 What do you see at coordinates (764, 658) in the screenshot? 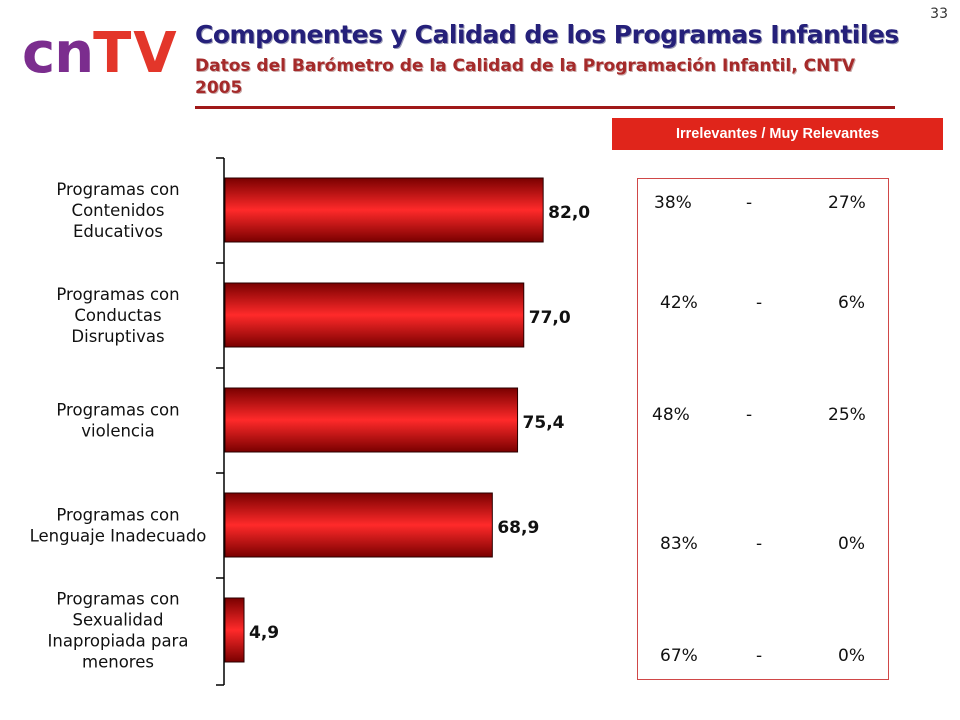
I see `percentage-row: 67% - 0%` at bounding box center [764, 658].